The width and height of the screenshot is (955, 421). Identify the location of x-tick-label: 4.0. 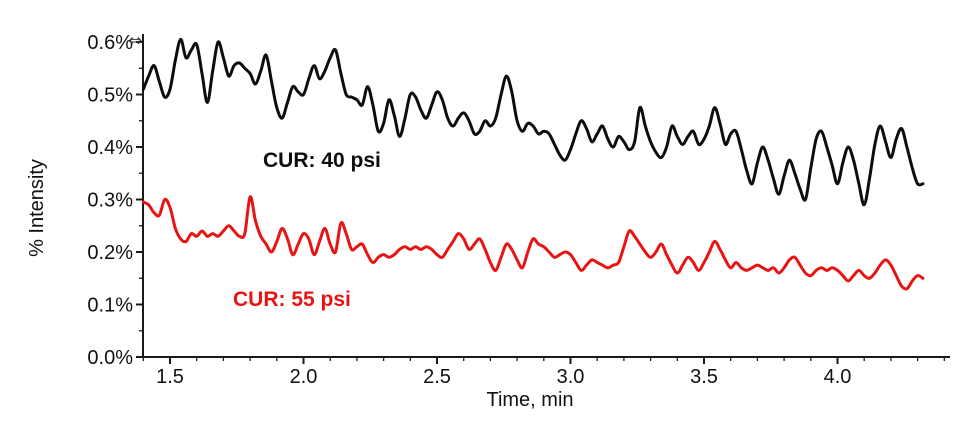
(838, 377).